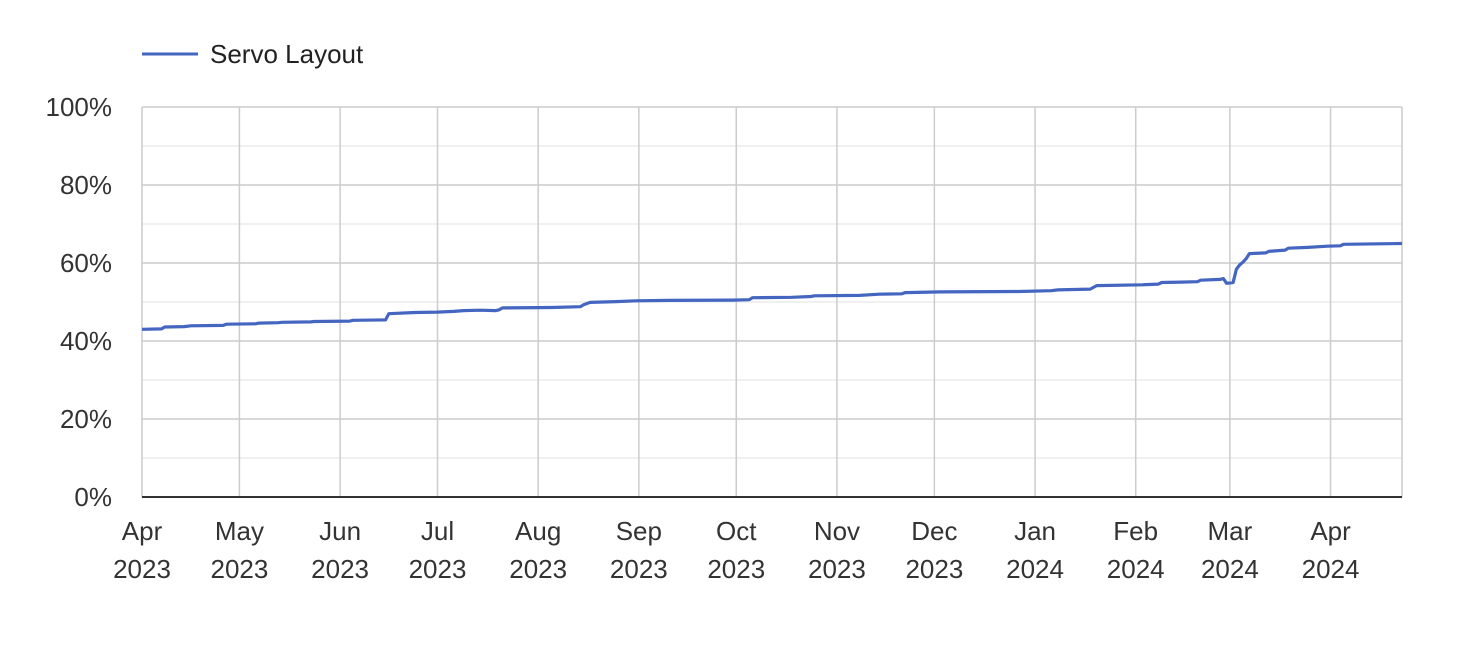  What do you see at coordinates (934, 531) in the screenshot?
I see `x-tick-label-month: Dec` at bounding box center [934, 531].